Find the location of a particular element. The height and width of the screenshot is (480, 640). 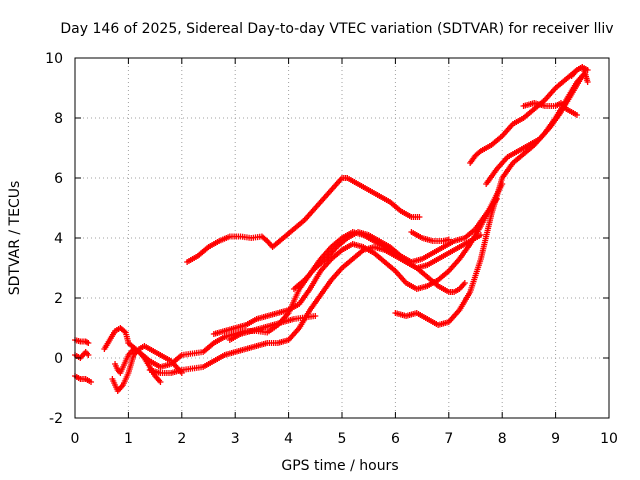

y-tick-labels: -2 0 2 4 6 8 10 is located at coordinates (54, 239).